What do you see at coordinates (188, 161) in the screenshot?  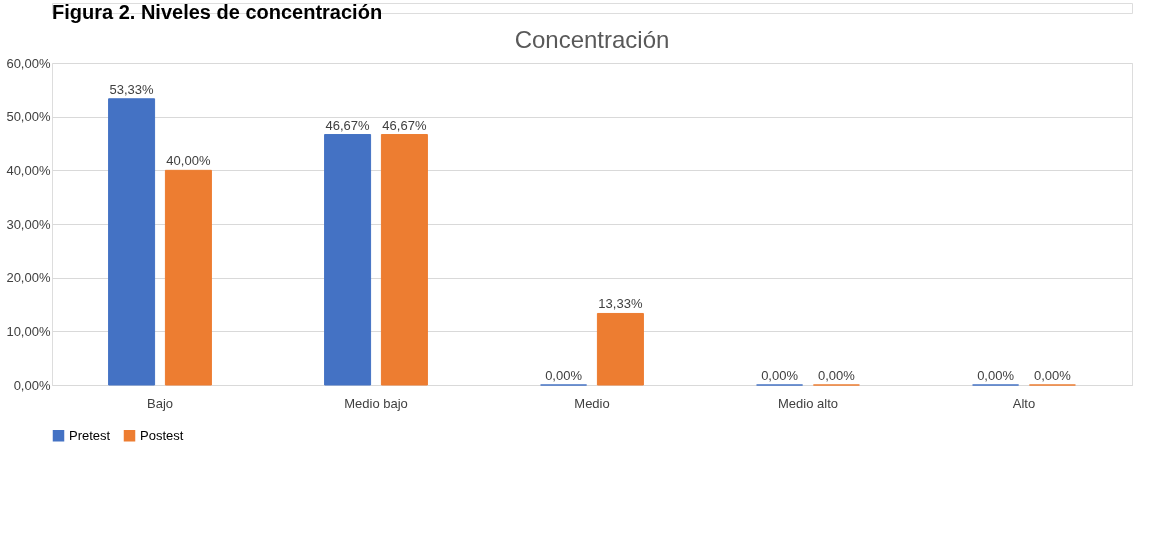 I see `data-label: 40,00%` at bounding box center [188, 161].